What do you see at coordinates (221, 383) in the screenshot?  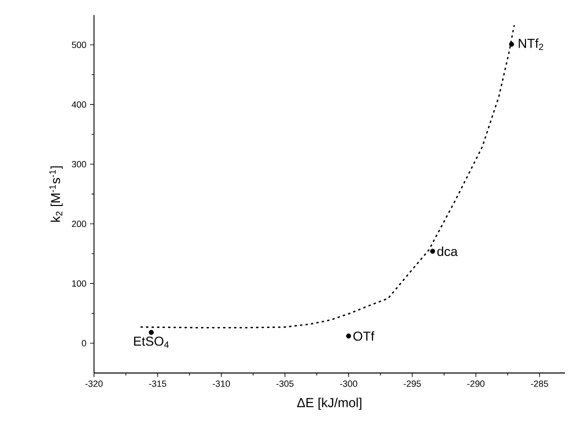 I see `x-tick-label: -310` at bounding box center [221, 383].